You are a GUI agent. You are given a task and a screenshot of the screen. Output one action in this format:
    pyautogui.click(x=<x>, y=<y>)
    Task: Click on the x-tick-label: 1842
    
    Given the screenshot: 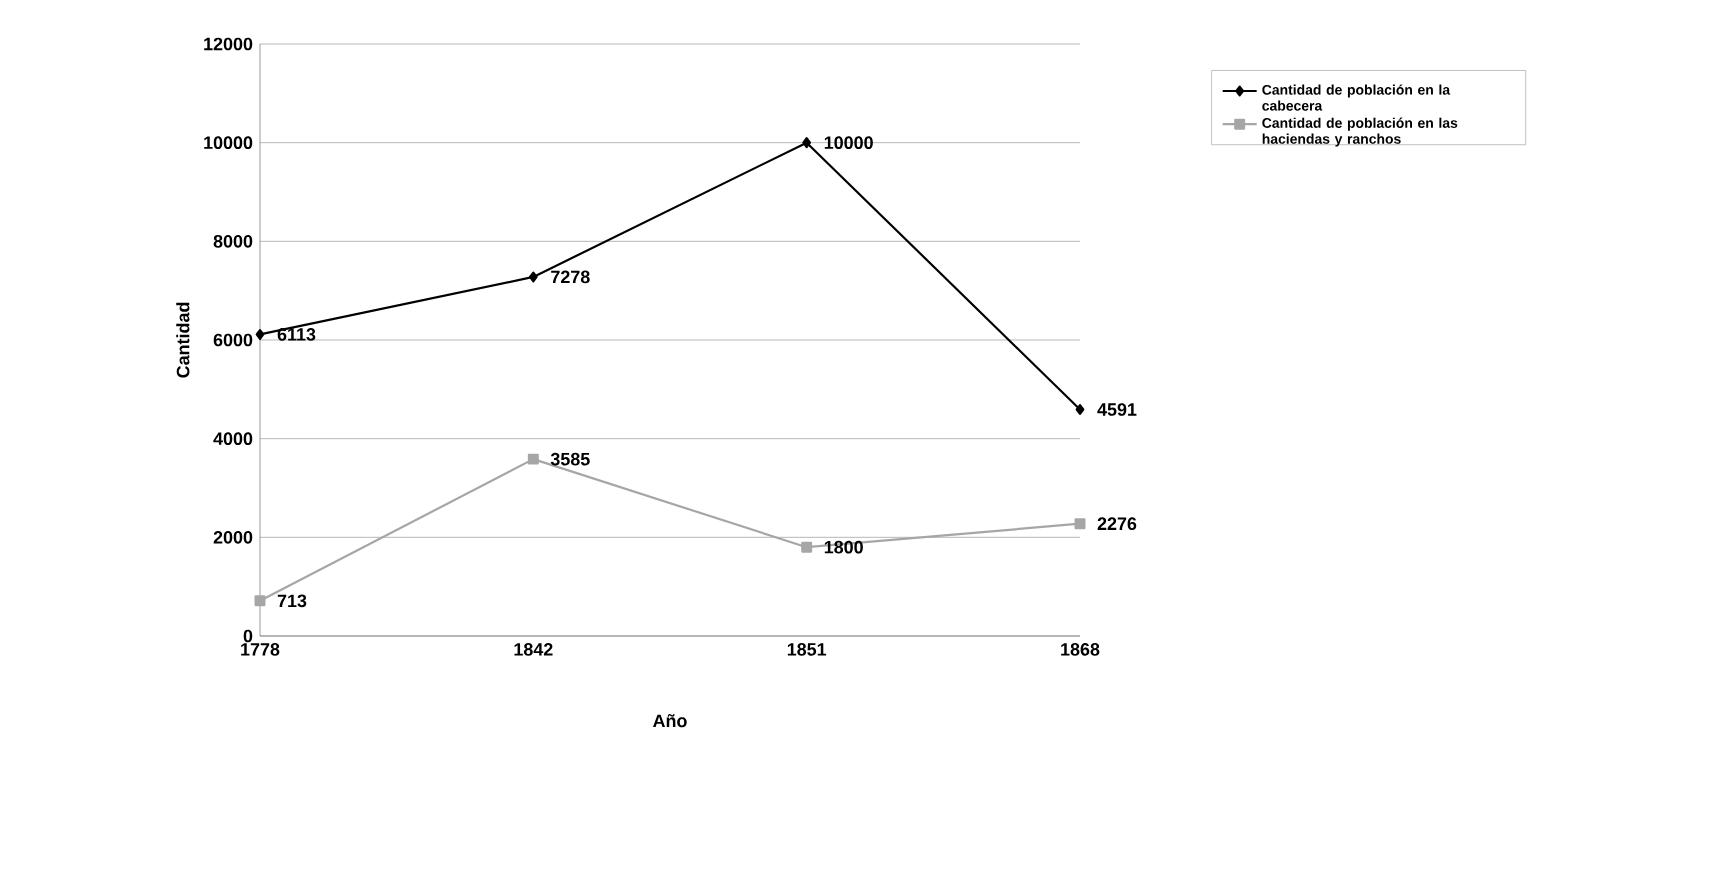 What is the action you would take?
    pyautogui.click(x=533, y=649)
    